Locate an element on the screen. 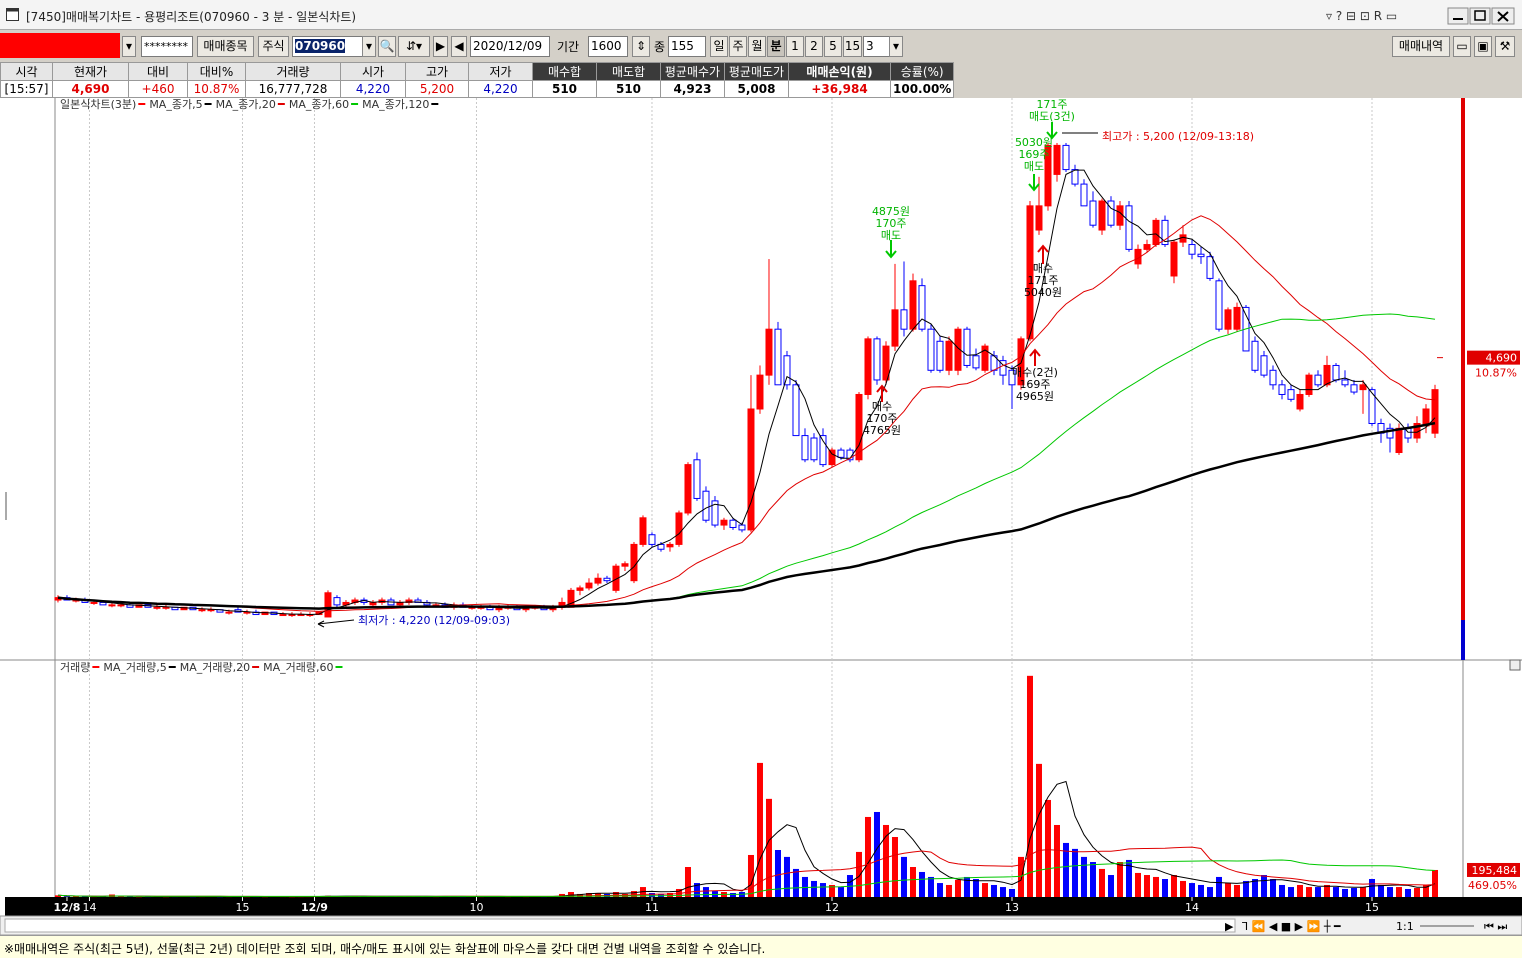 Image resolution: width=1522 pixels, height=958 pixels. annotation: 171주 is located at coordinates (1051, 104).